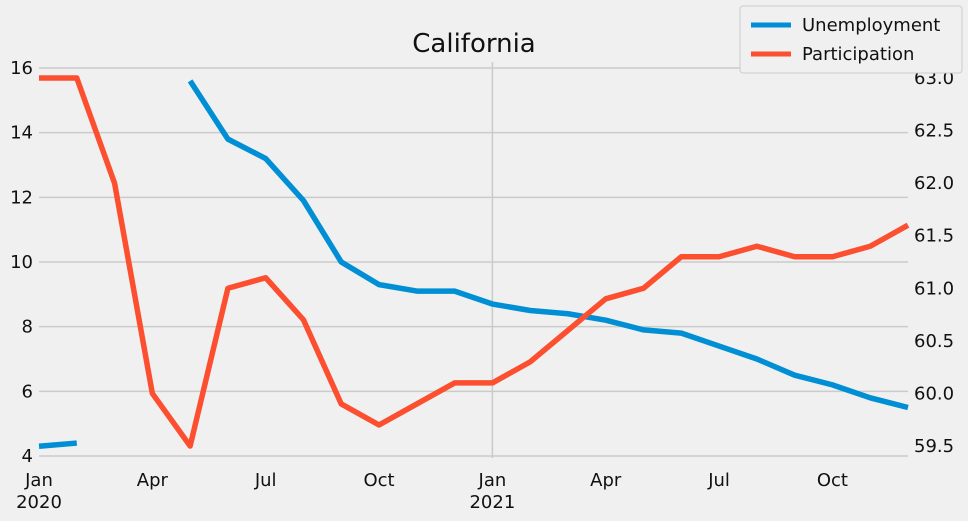 The height and width of the screenshot is (521, 968). I want to click on legend: Unemployment Participation, so click(851, 39).